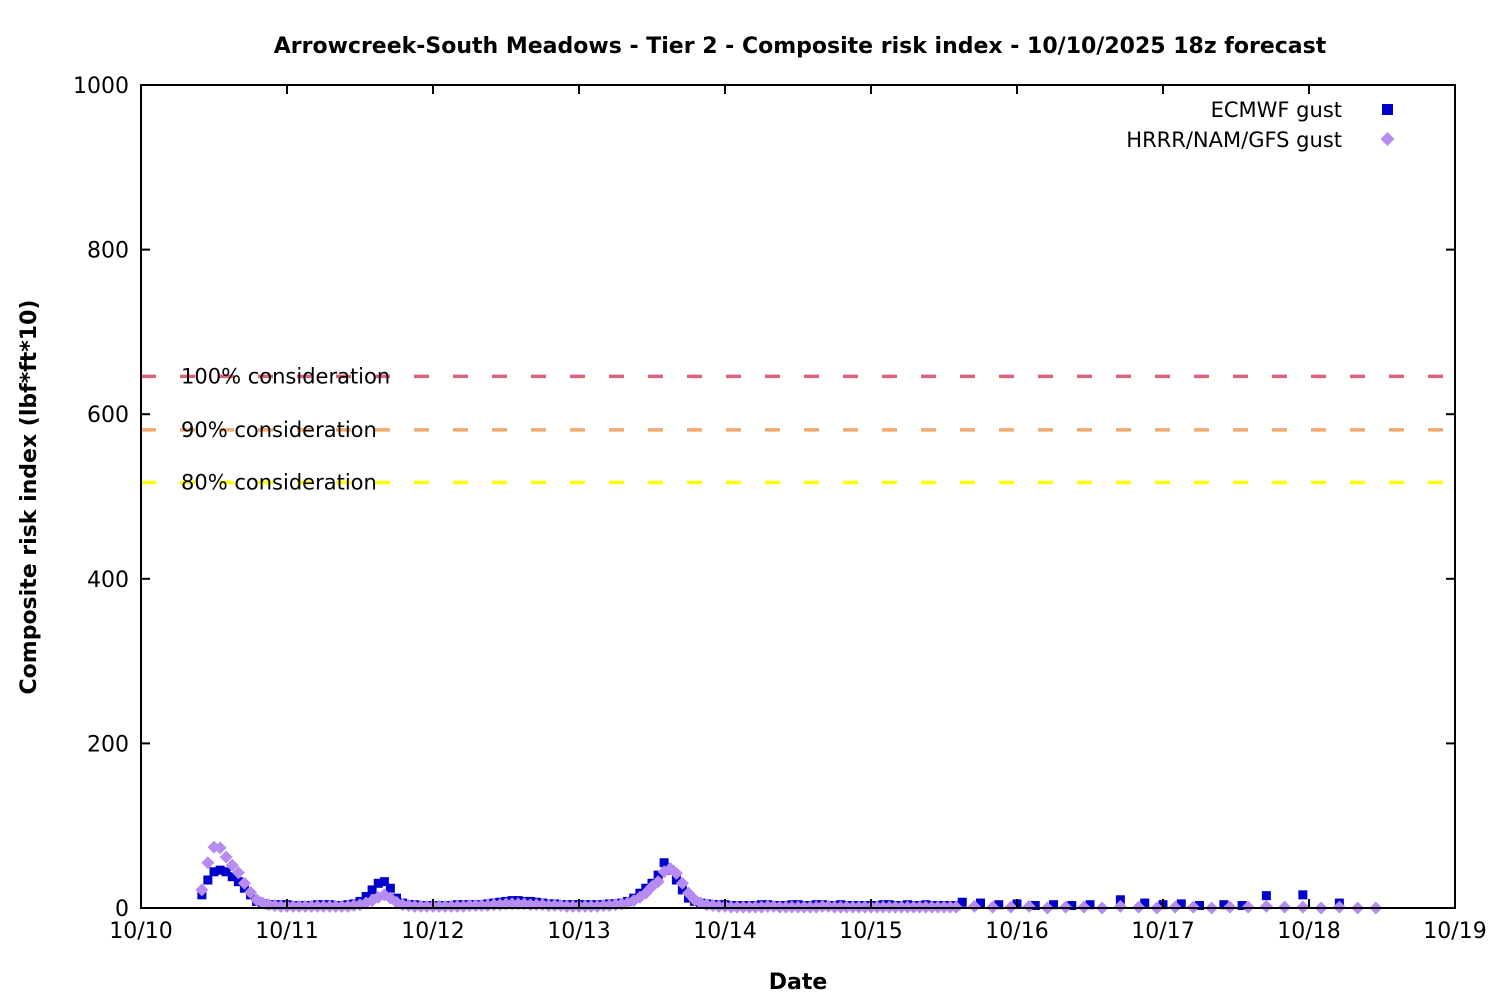 This screenshot has width=1500, height=1000. Describe the element at coordinates (724, 931) in the screenshot. I see `x-tick-label: 10/14` at that location.